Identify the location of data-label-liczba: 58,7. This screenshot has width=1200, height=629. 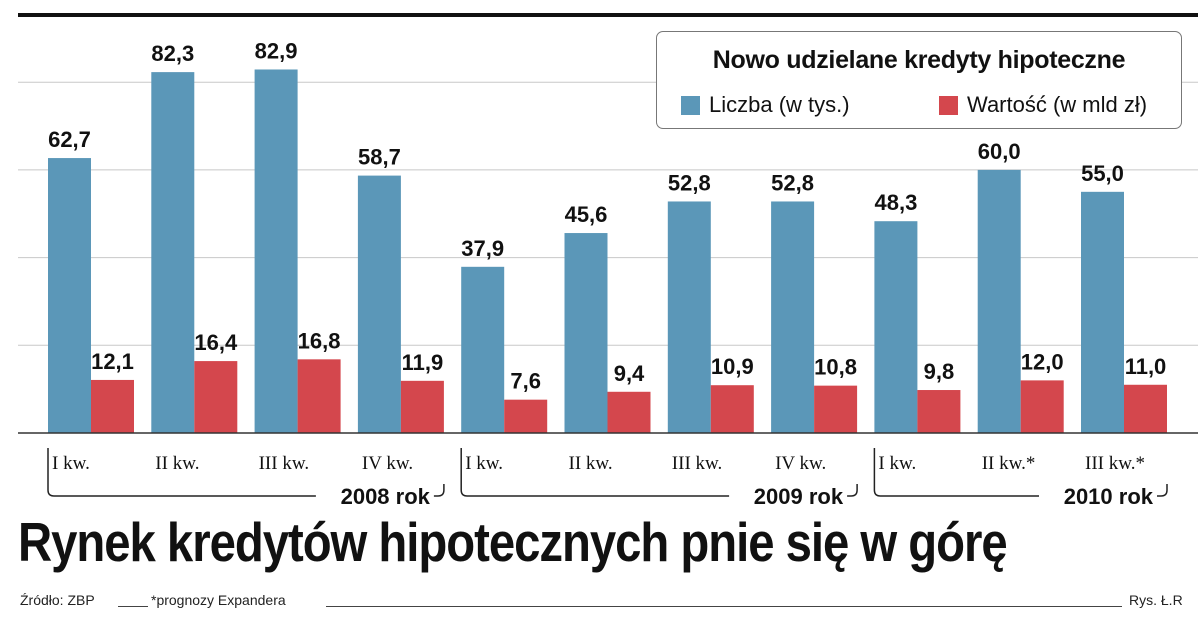
(379, 157).